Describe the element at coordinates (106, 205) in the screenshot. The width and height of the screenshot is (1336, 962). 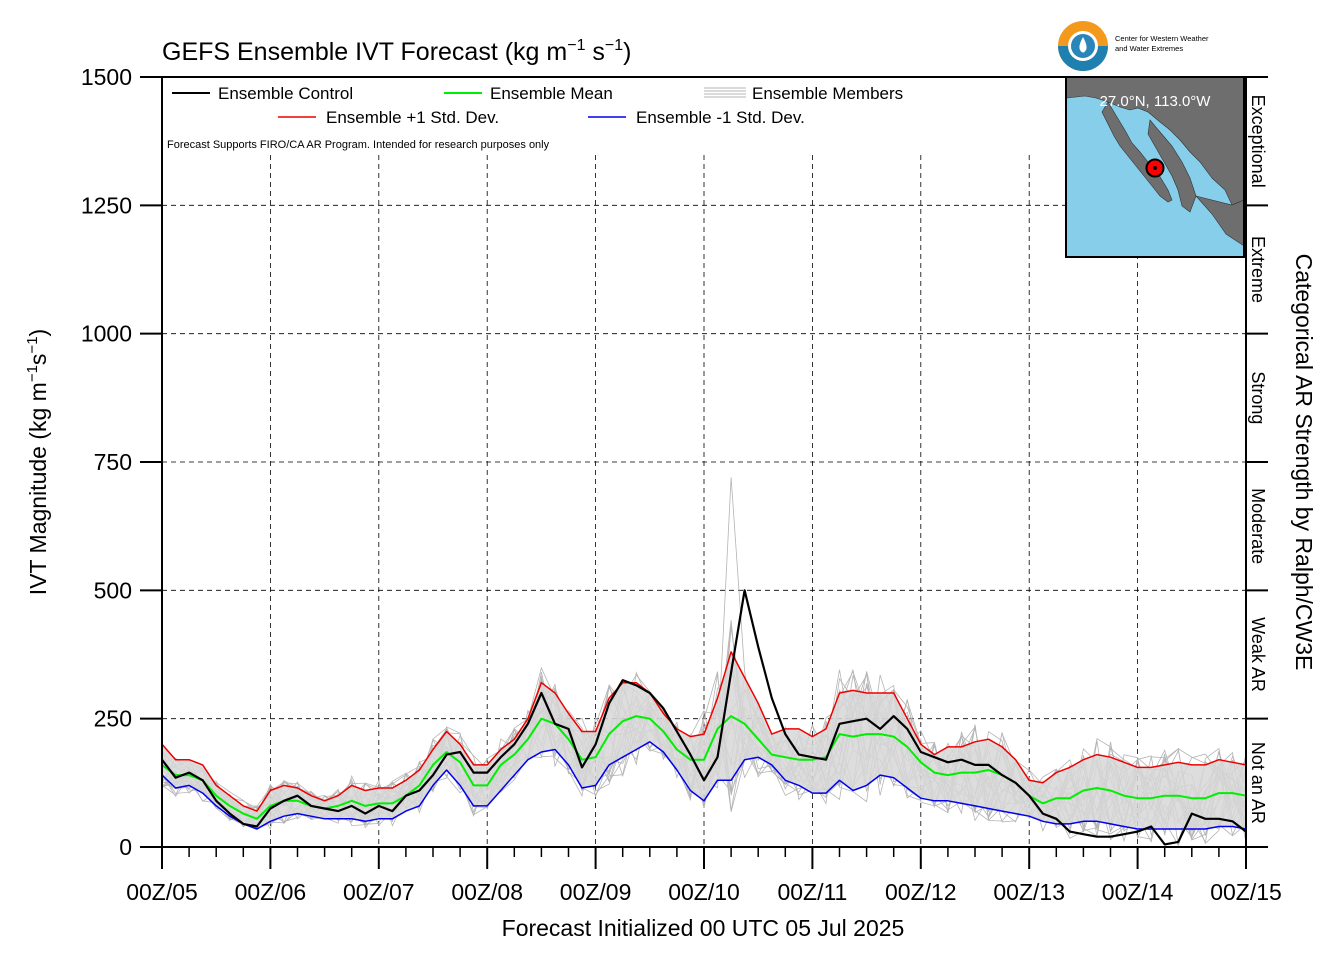
I see `y-tick-label: 1250` at that location.